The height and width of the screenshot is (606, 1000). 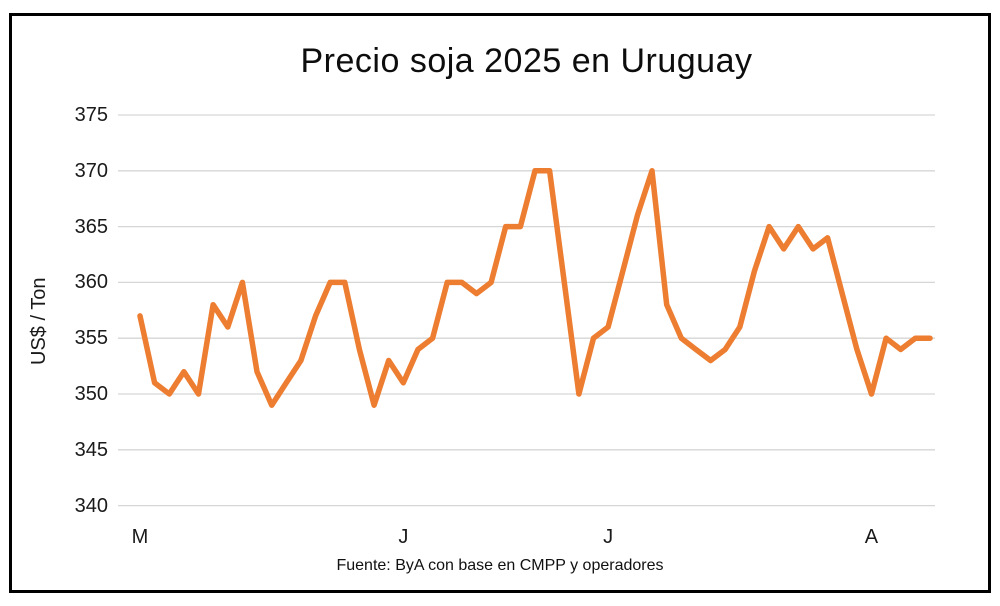 What do you see at coordinates (91, 449) in the screenshot?
I see `y-tick-label: 345` at bounding box center [91, 449].